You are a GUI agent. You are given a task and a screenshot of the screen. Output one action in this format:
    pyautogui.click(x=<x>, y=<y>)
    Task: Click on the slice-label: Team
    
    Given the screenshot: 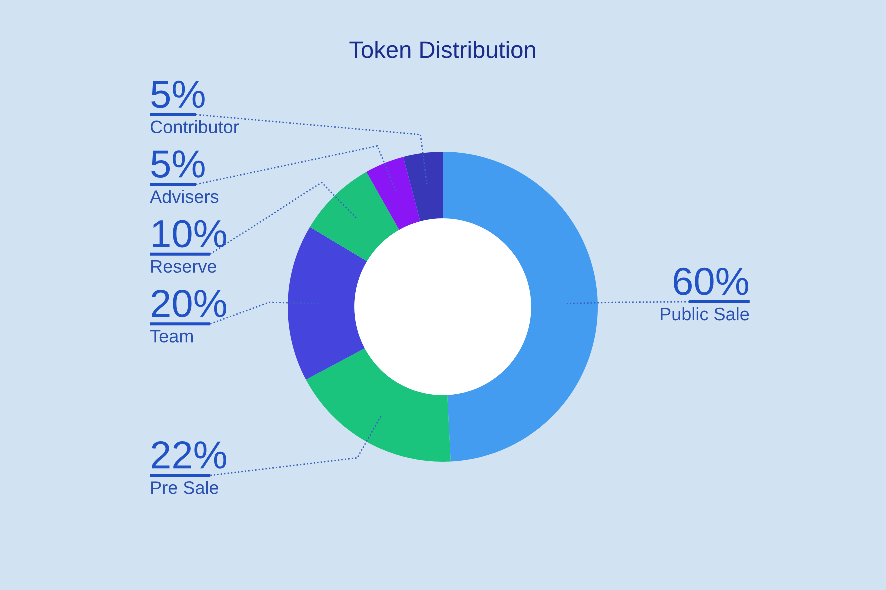 What is the action you would take?
    pyautogui.click(x=172, y=336)
    